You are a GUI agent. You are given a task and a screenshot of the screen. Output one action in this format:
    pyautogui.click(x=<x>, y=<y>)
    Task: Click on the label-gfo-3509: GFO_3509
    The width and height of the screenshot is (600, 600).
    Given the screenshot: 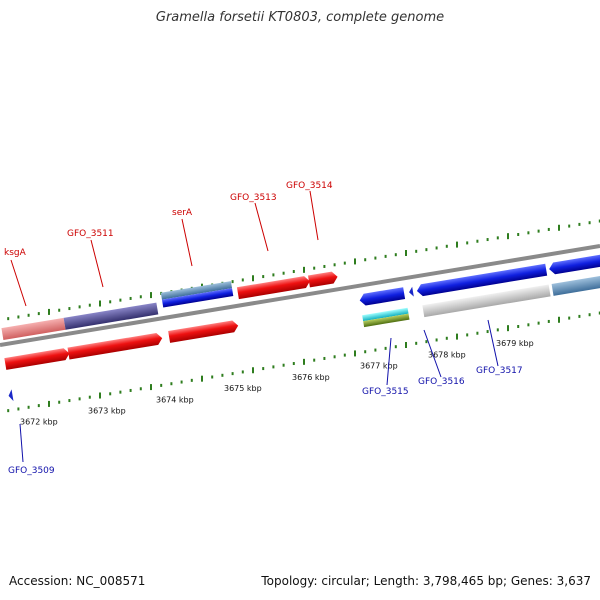 What is the action you would take?
    pyautogui.click(x=31, y=471)
    